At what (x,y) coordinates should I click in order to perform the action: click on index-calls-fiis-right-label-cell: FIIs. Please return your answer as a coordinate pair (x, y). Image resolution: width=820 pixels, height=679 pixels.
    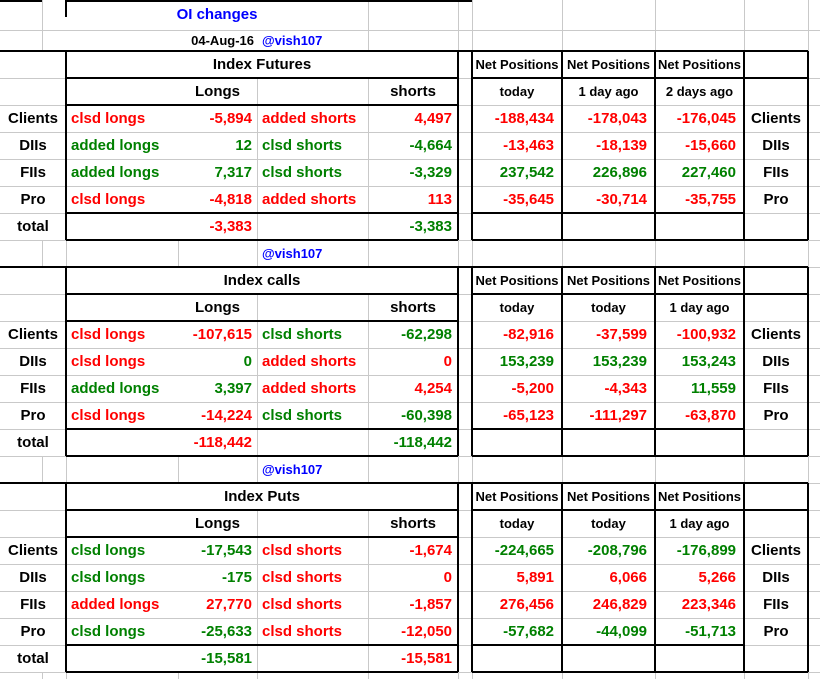
    Looking at the image, I should click on (776, 388).